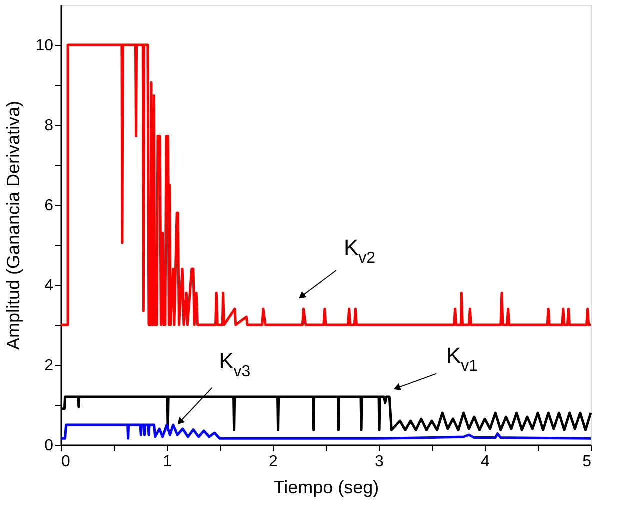 The height and width of the screenshot is (525, 632). Describe the element at coordinates (587, 462) in the screenshot. I see `x-tick-label: 5` at that location.